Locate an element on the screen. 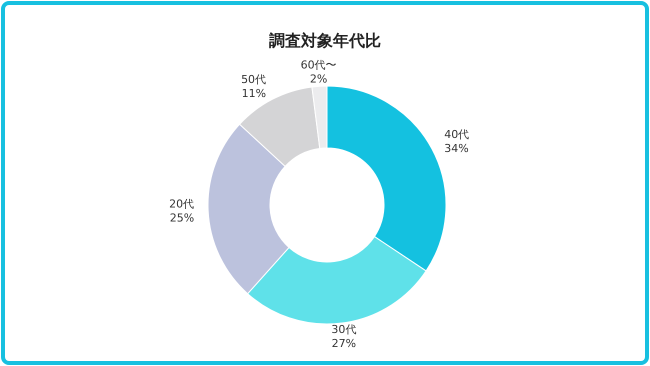 The height and width of the screenshot is (366, 650). slice-label: 20代 is located at coordinates (181, 203).